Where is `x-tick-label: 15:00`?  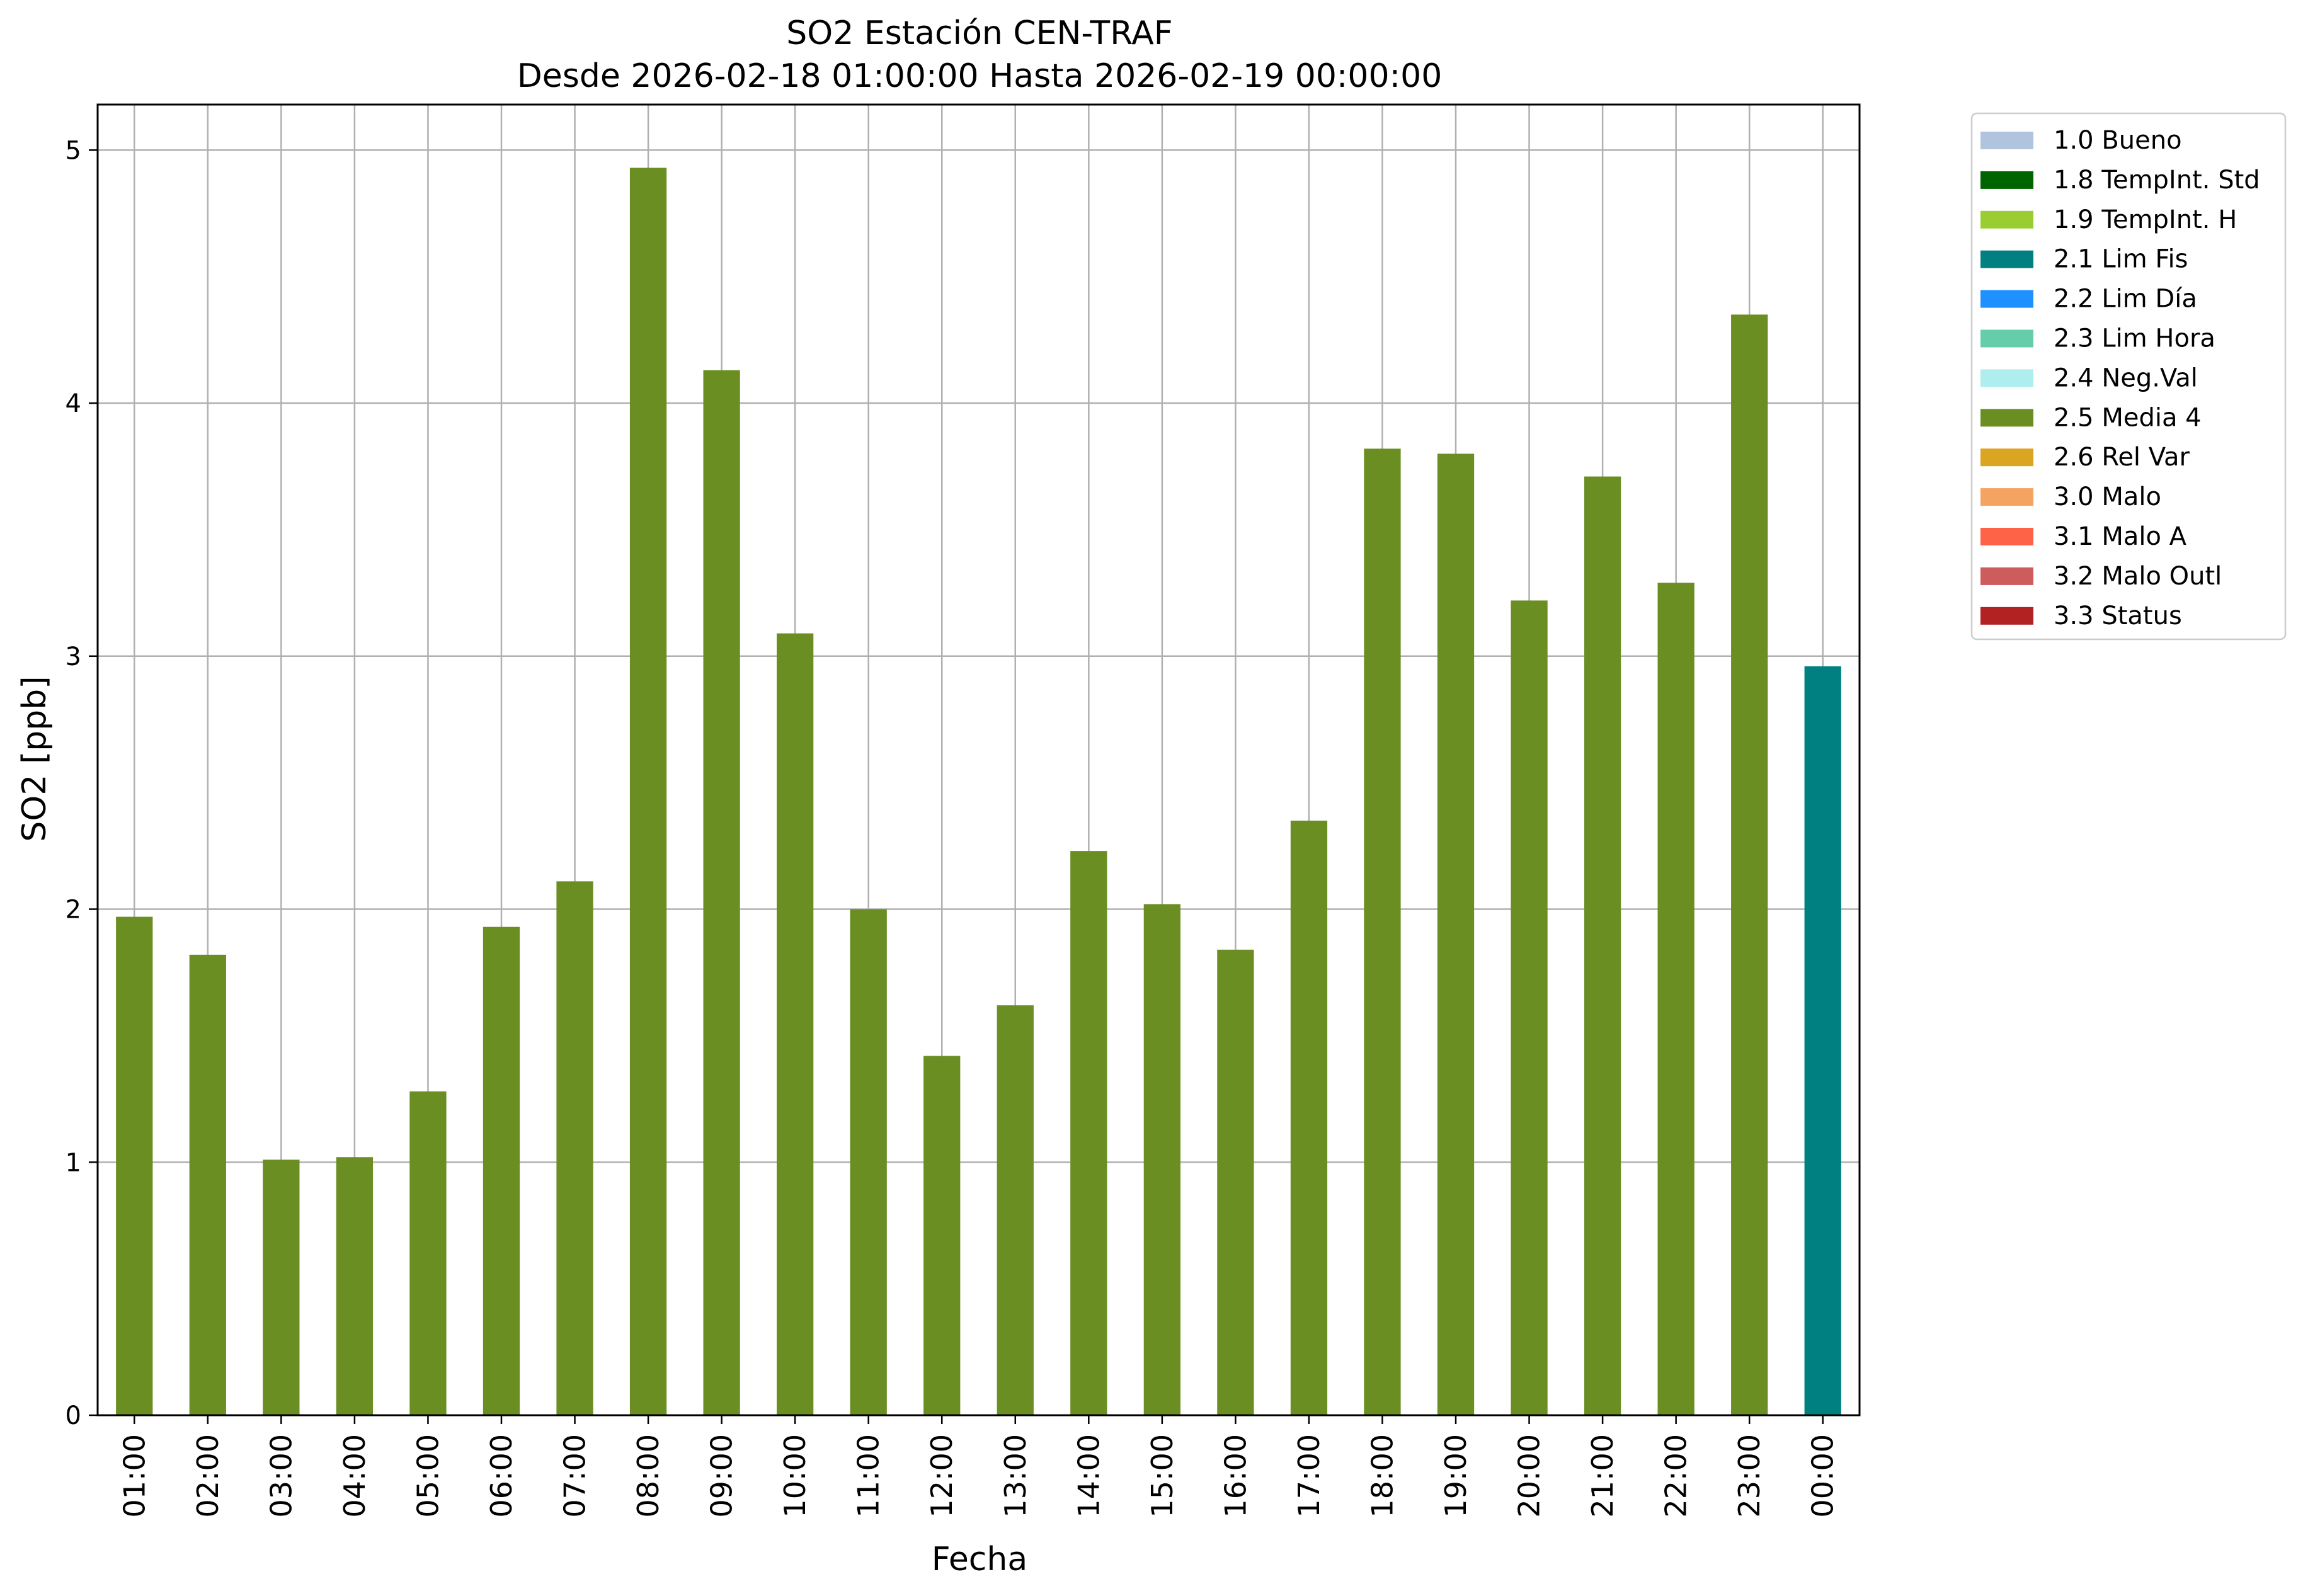 x-tick-label: 15:00 is located at coordinates (1162, 1476).